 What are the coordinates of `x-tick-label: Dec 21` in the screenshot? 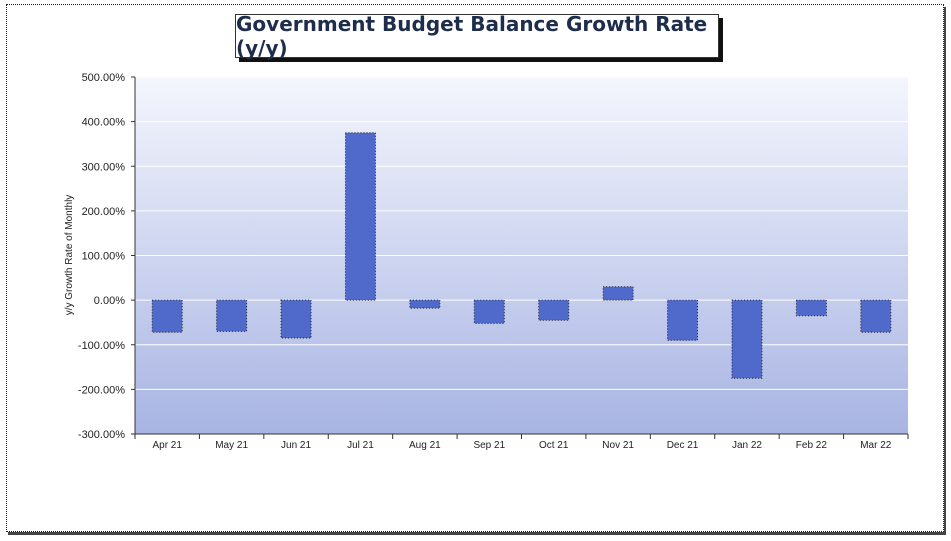 It's located at (683, 445).